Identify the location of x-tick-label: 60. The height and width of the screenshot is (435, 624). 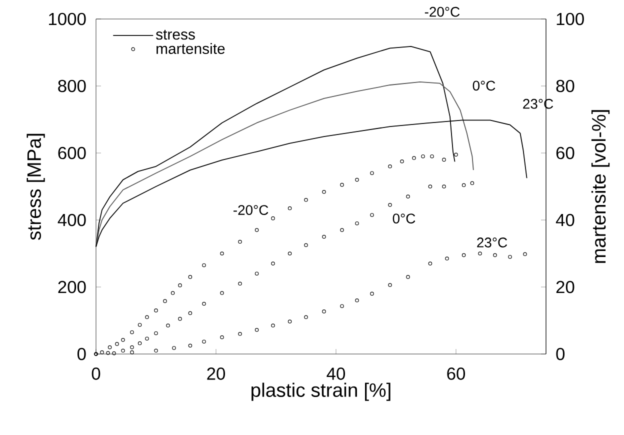
(456, 374).